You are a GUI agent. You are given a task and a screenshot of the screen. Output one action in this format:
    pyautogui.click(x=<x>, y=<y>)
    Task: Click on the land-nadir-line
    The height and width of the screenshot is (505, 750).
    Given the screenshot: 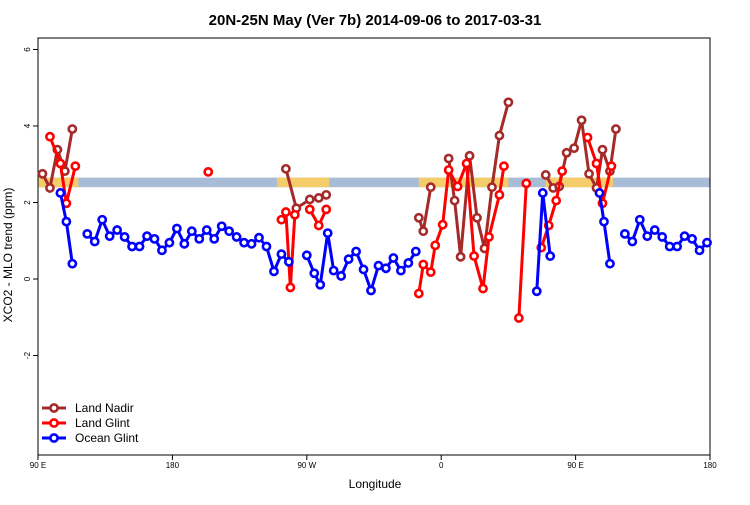 What is the action you would take?
    pyautogui.click(x=425, y=209)
    